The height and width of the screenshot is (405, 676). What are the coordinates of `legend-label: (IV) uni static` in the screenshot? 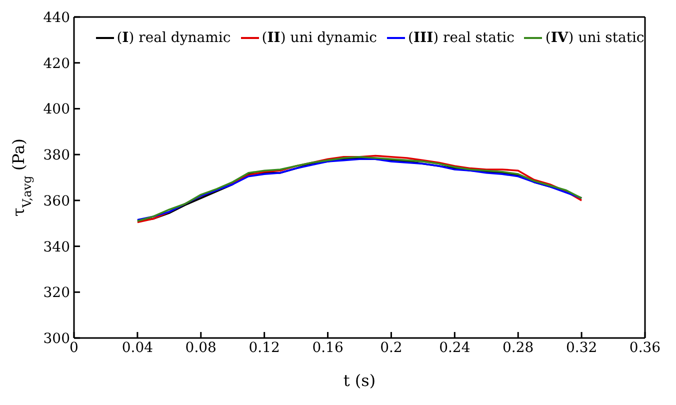 It's located at (594, 38).